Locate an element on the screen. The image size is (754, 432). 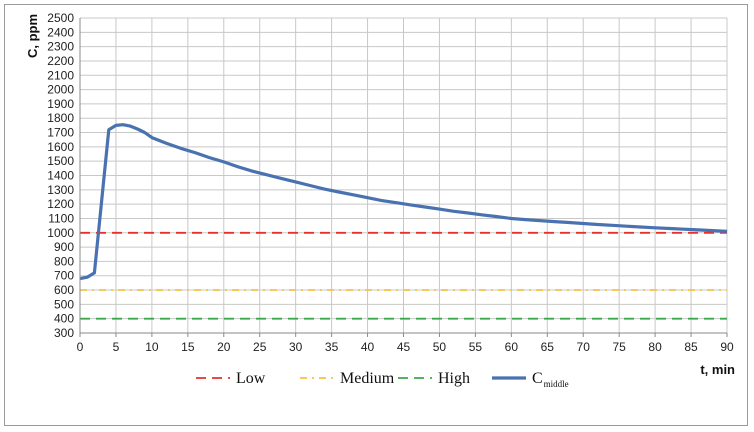
x-tick-label: 55 is located at coordinates (476, 347).